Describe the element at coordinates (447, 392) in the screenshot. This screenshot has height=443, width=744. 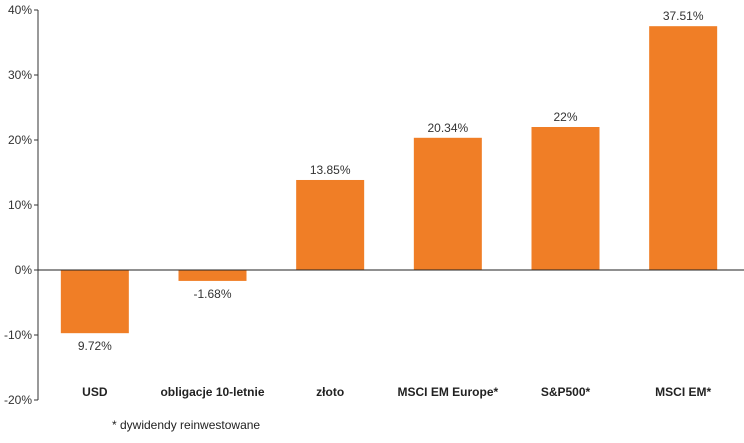
I see `x-tick-label: MSCI EM Europe*` at that location.